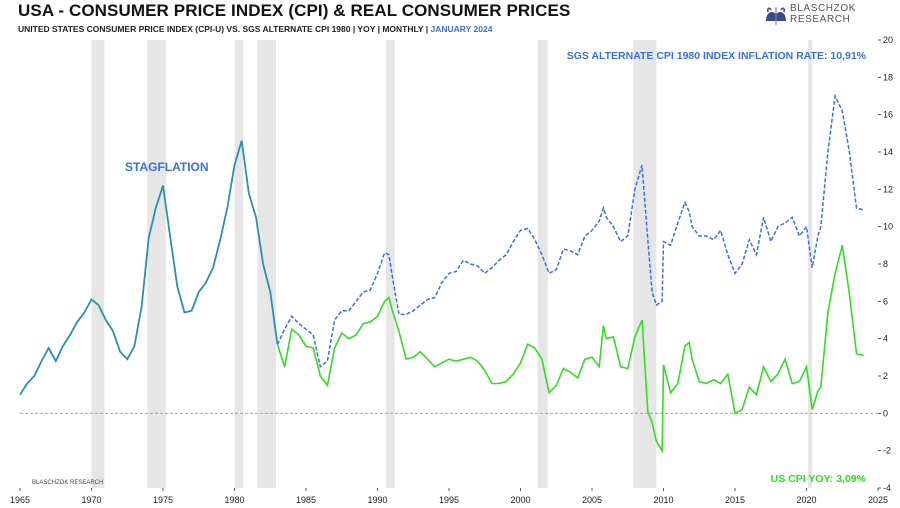  I want to click on x-tick-label-1975: 1975, so click(163, 500).